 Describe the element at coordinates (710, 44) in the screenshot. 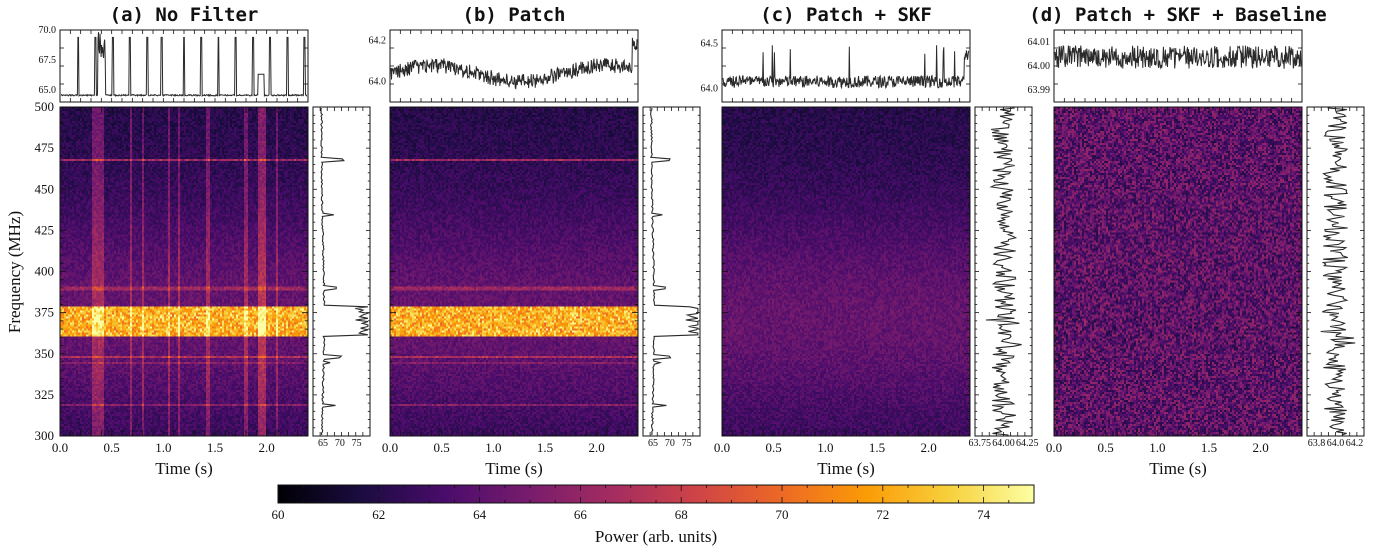

I see `timeseries-tick-label: 64.5` at that location.